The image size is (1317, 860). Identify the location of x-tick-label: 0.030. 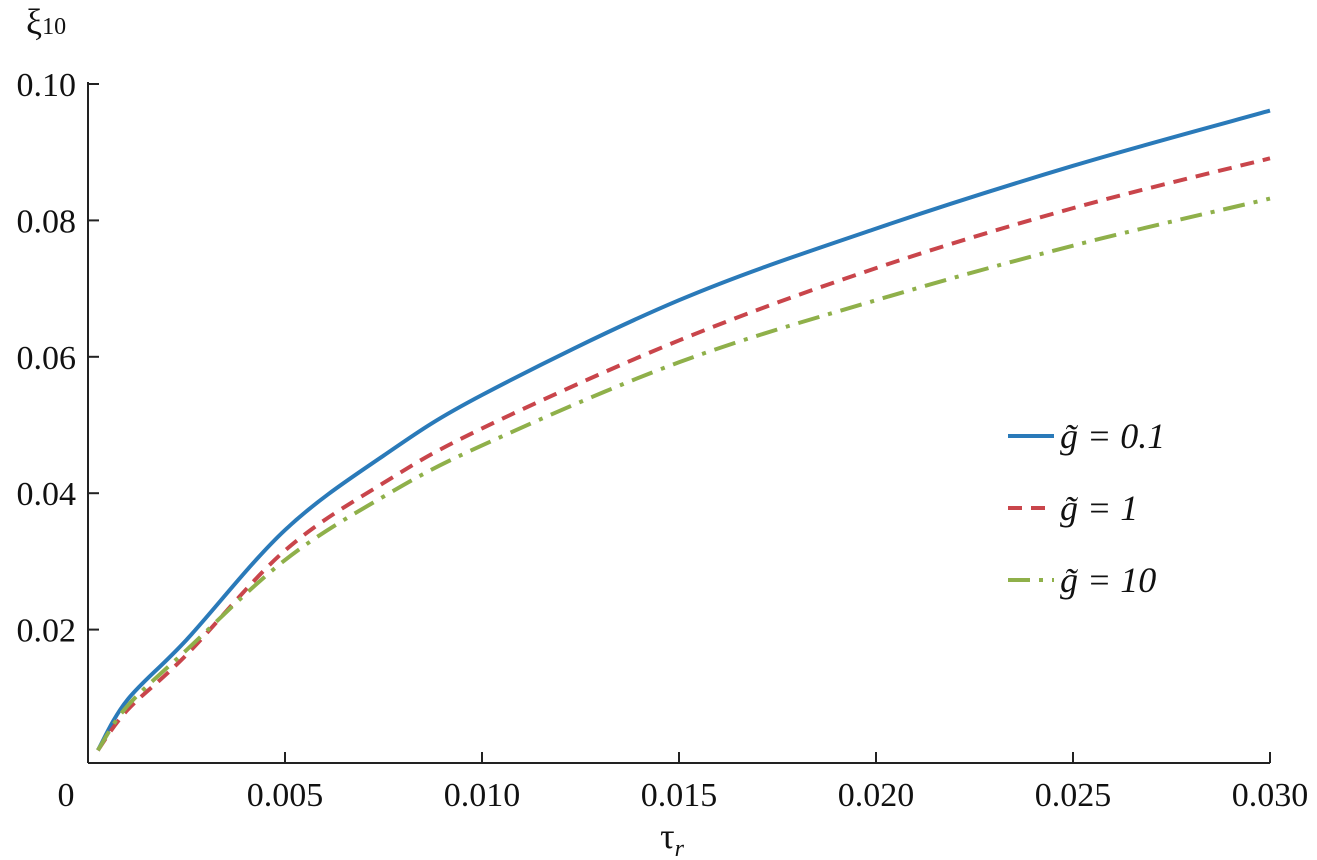
(1270, 795).